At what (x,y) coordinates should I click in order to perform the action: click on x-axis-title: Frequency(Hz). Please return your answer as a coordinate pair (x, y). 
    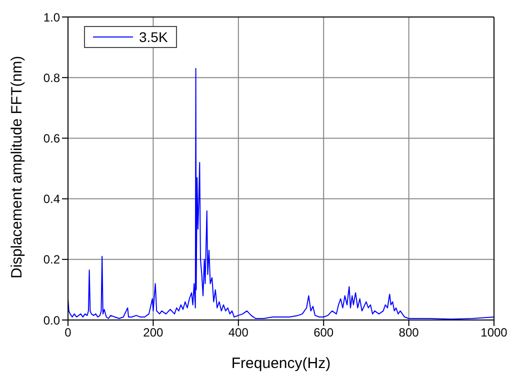
    Looking at the image, I should click on (281, 363).